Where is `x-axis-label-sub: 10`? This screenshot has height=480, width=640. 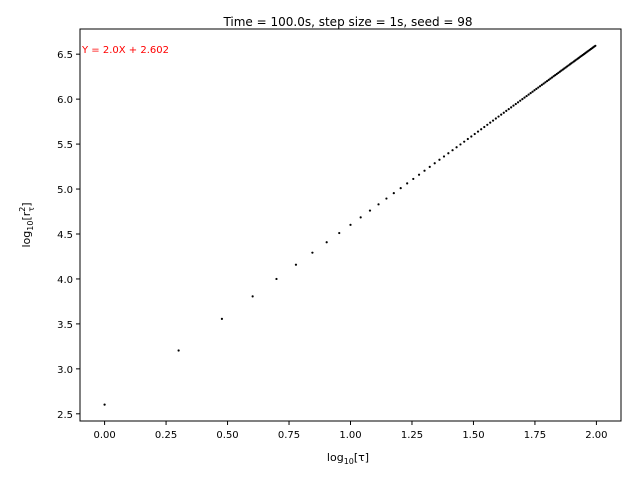 x-axis-label-sub: 10 is located at coordinates (349, 461).